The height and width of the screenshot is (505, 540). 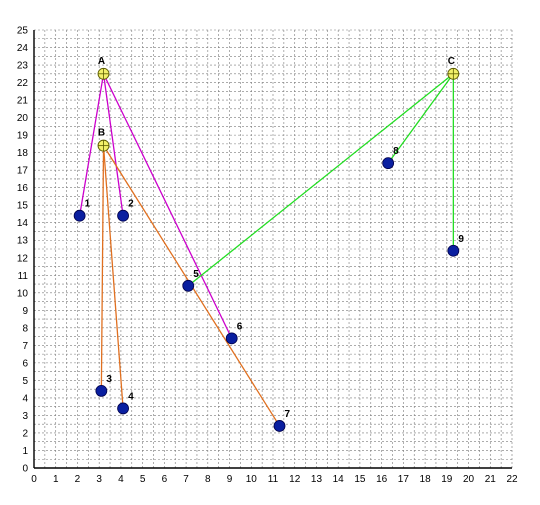 What do you see at coordinates (23, 153) in the screenshot?
I see `y-tick-label: 18` at bounding box center [23, 153].